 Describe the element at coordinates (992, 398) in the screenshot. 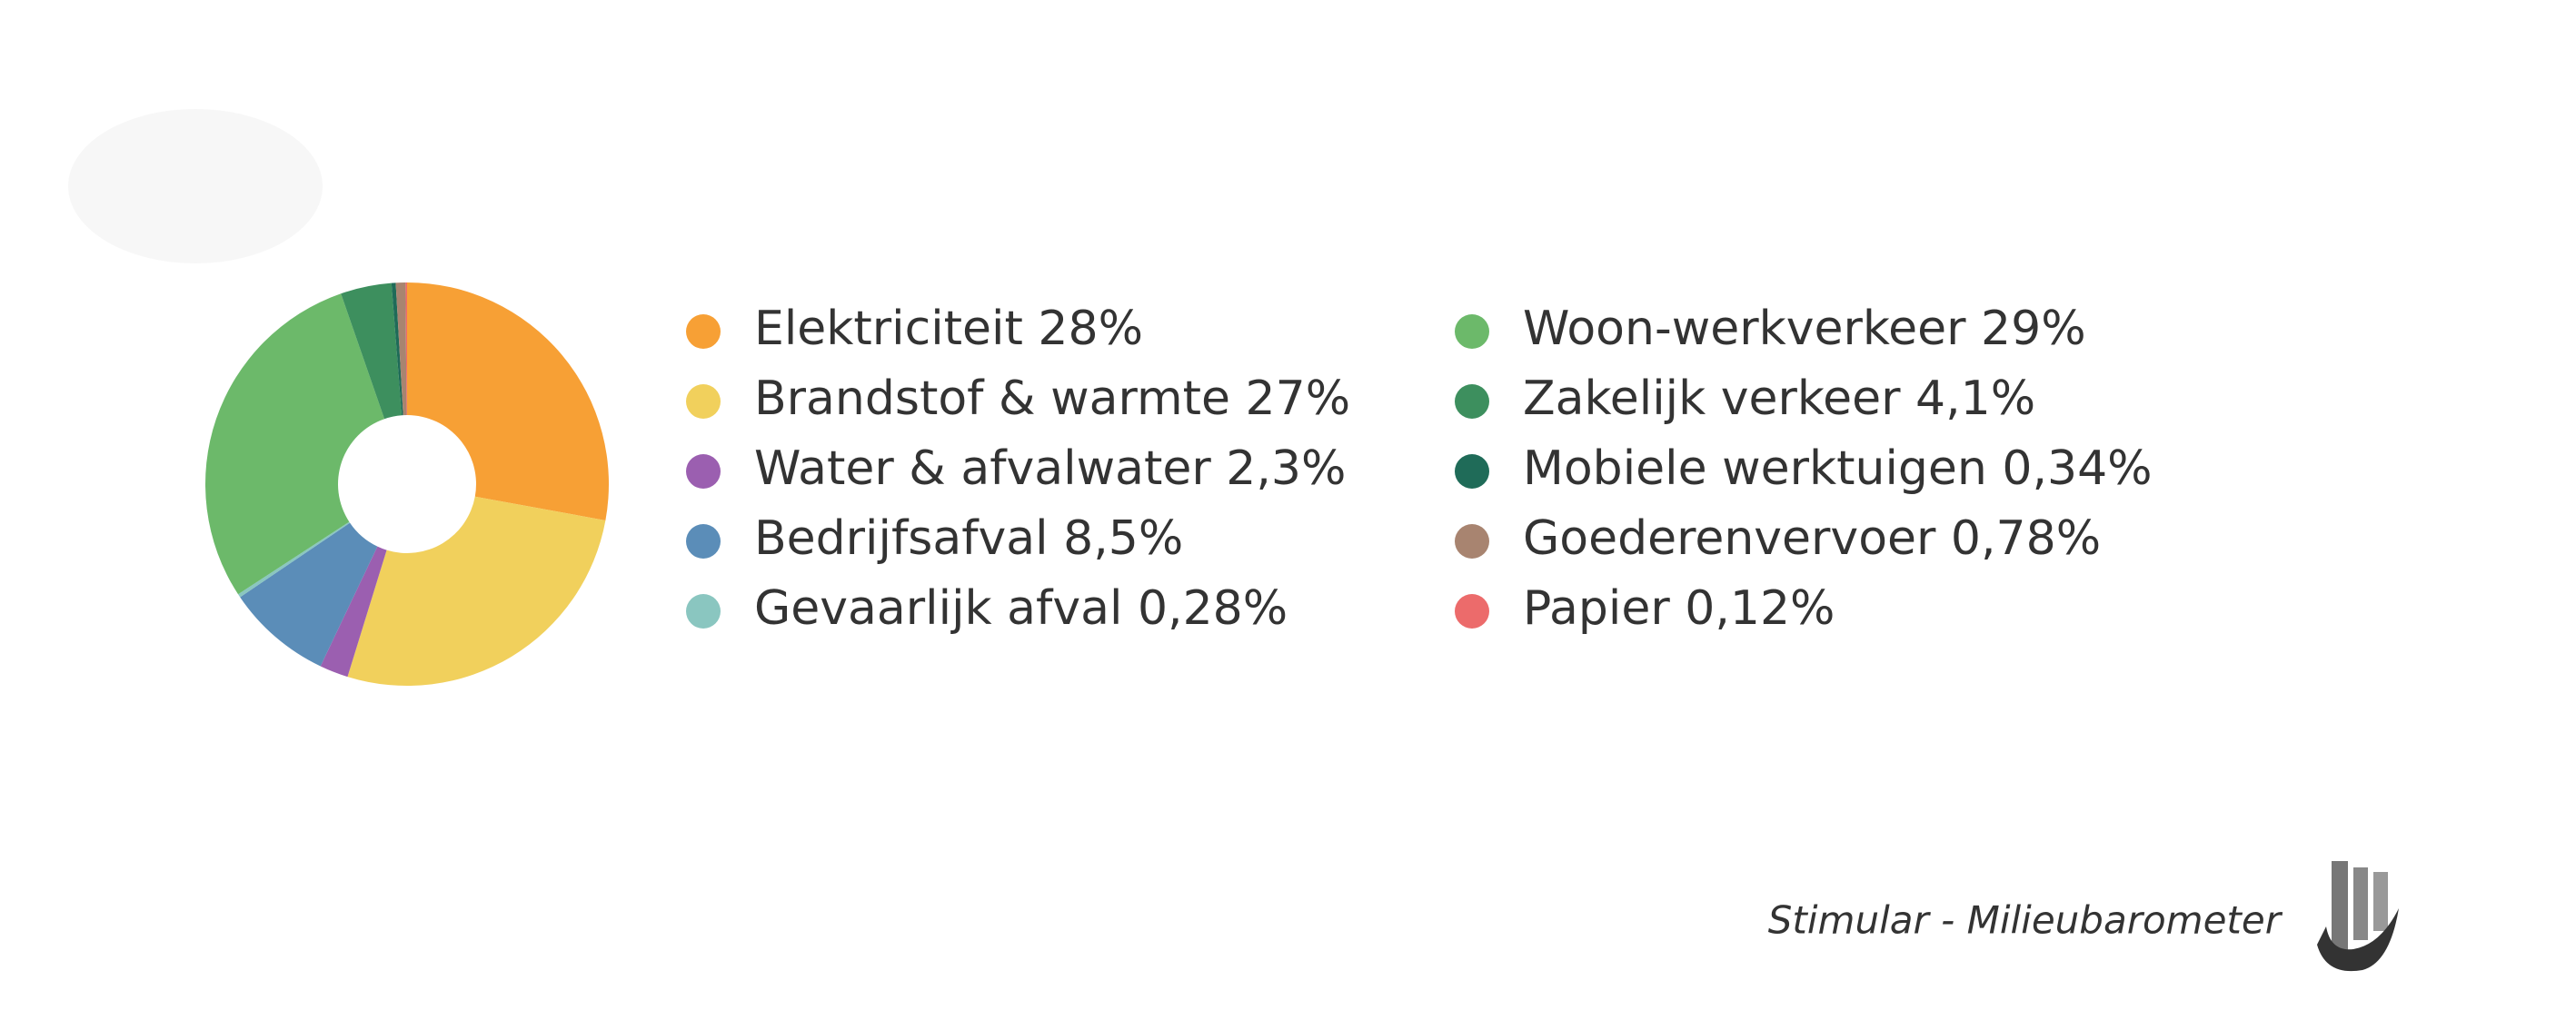

I see `legend-label: Brandstof & warmte` at that location.